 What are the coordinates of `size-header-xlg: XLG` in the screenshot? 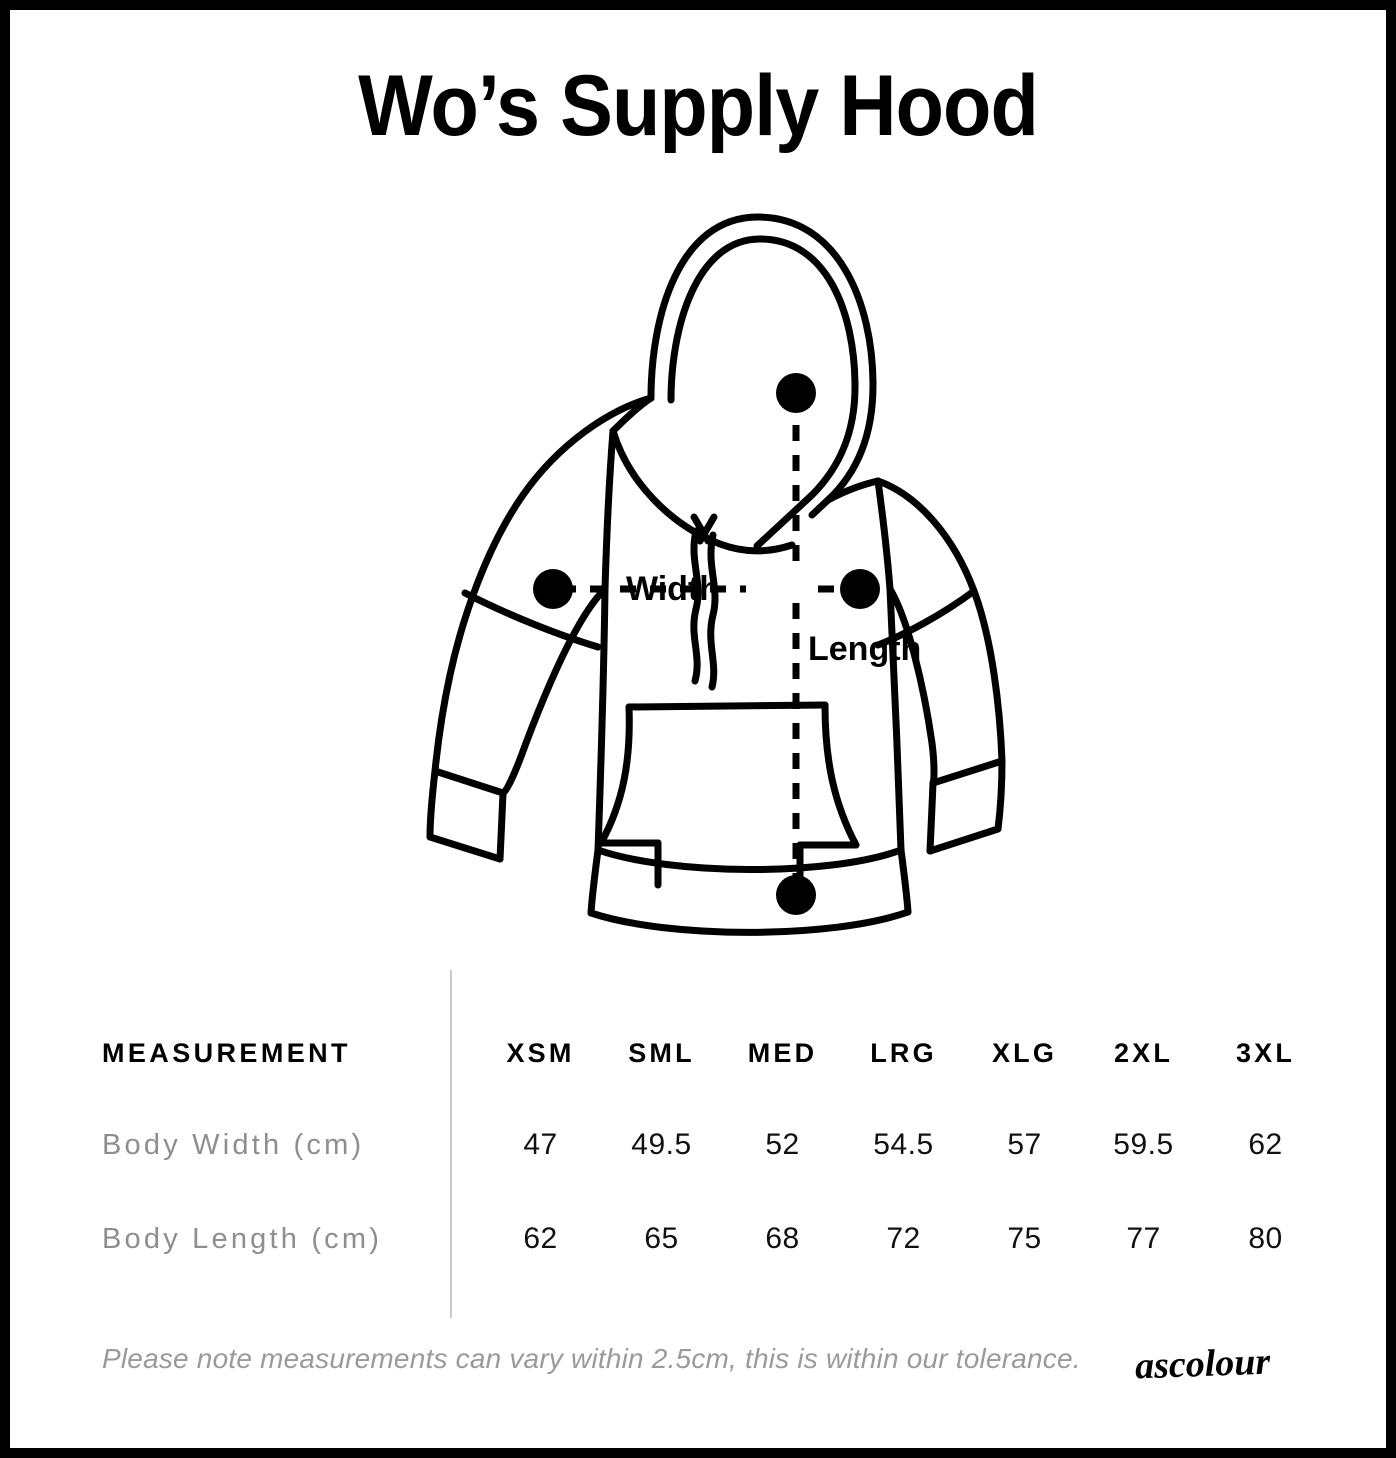 It's located at (1024, 1053).